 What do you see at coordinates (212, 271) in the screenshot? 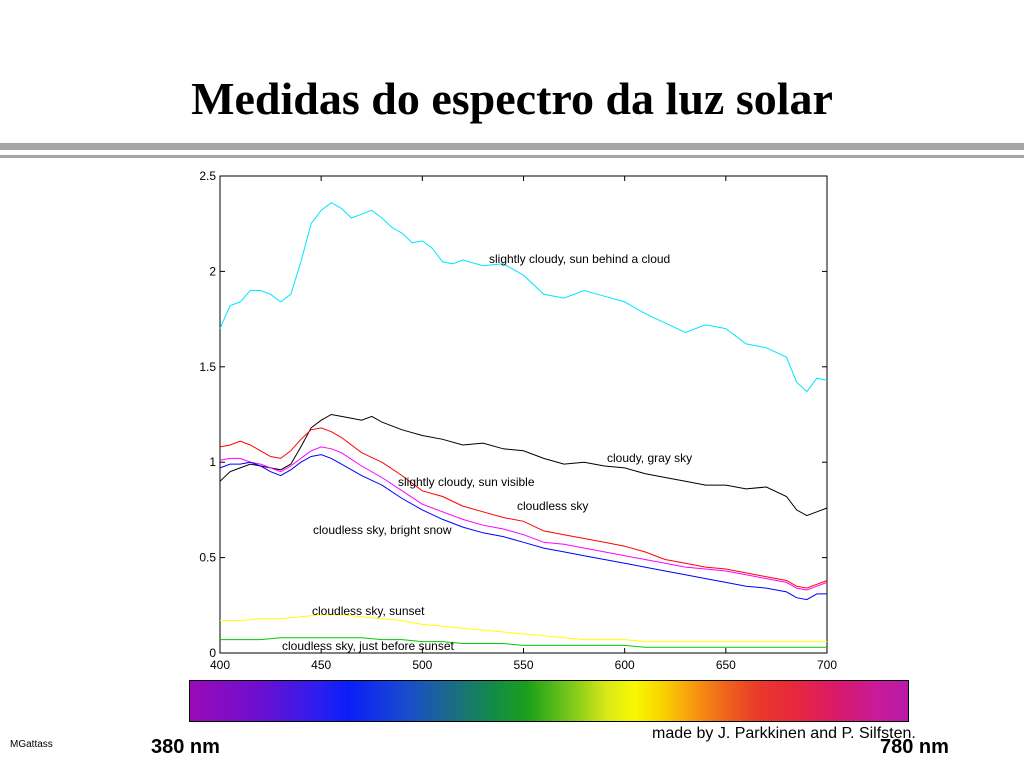
I see `y-tick-label: 2` at bounding box center [212, 271].